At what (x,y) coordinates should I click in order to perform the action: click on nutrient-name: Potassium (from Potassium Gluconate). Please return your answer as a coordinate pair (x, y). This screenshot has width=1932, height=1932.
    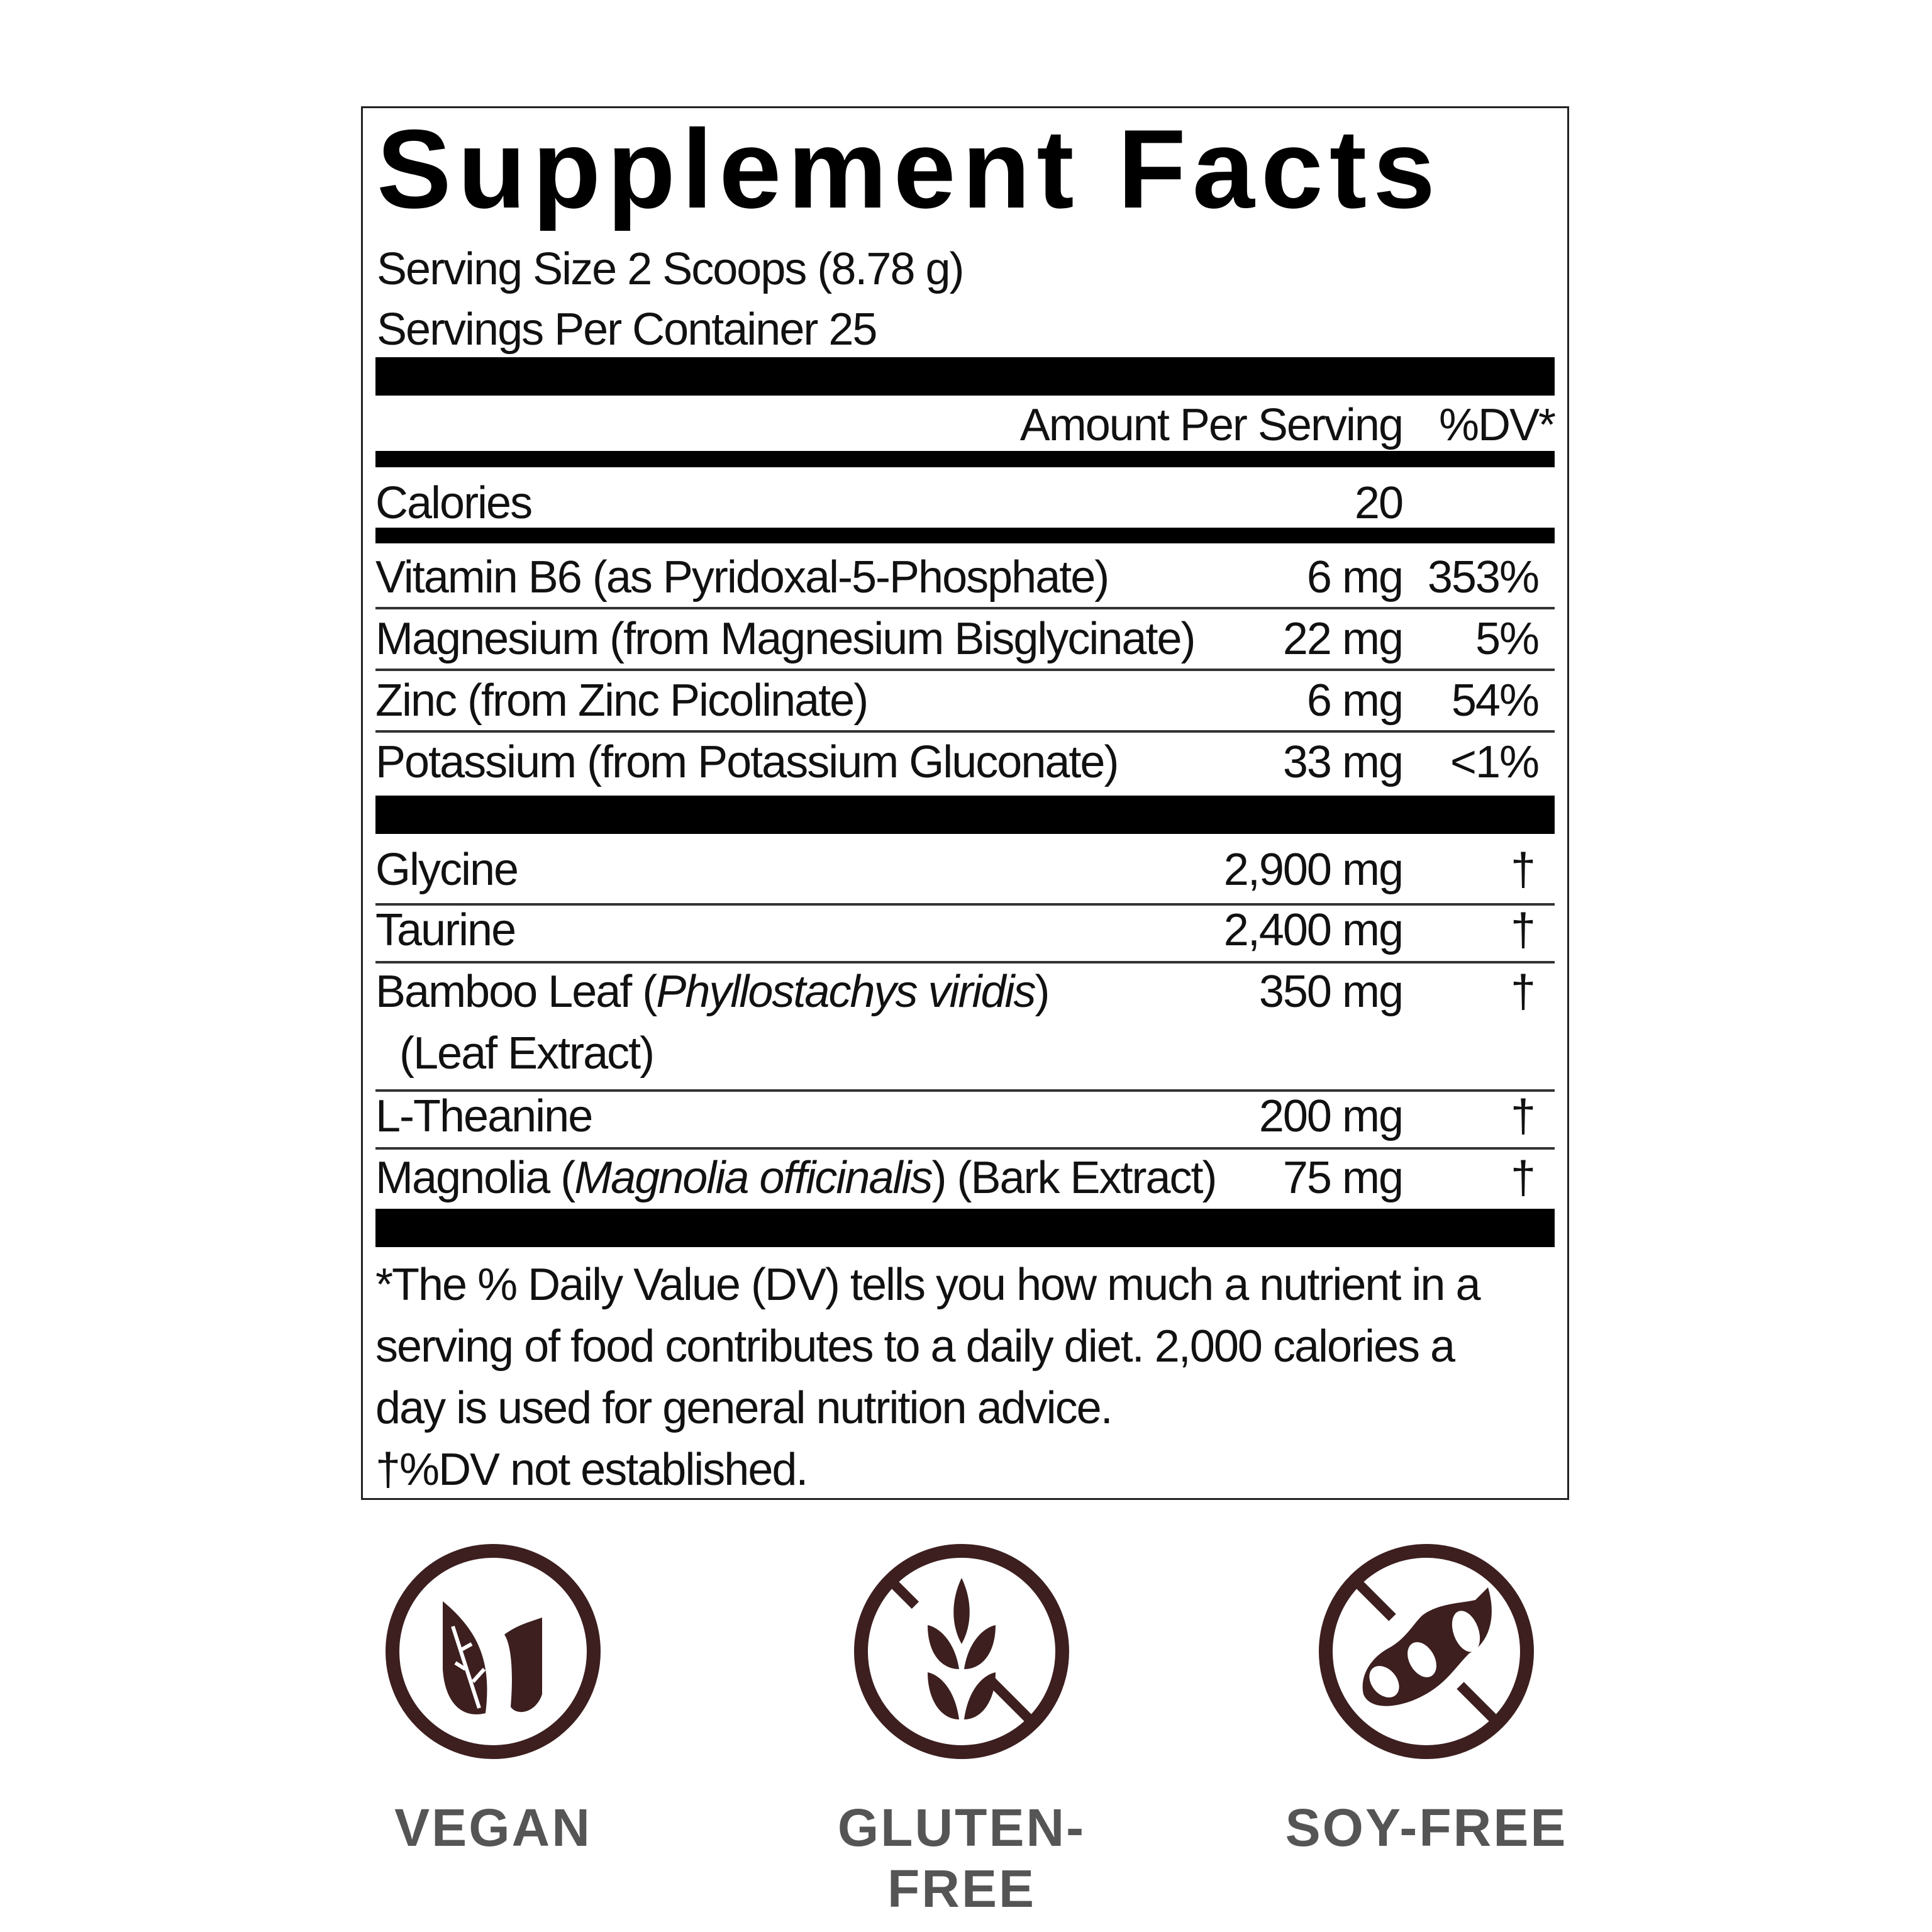
    Looking at the image, I should click on (747, 762).